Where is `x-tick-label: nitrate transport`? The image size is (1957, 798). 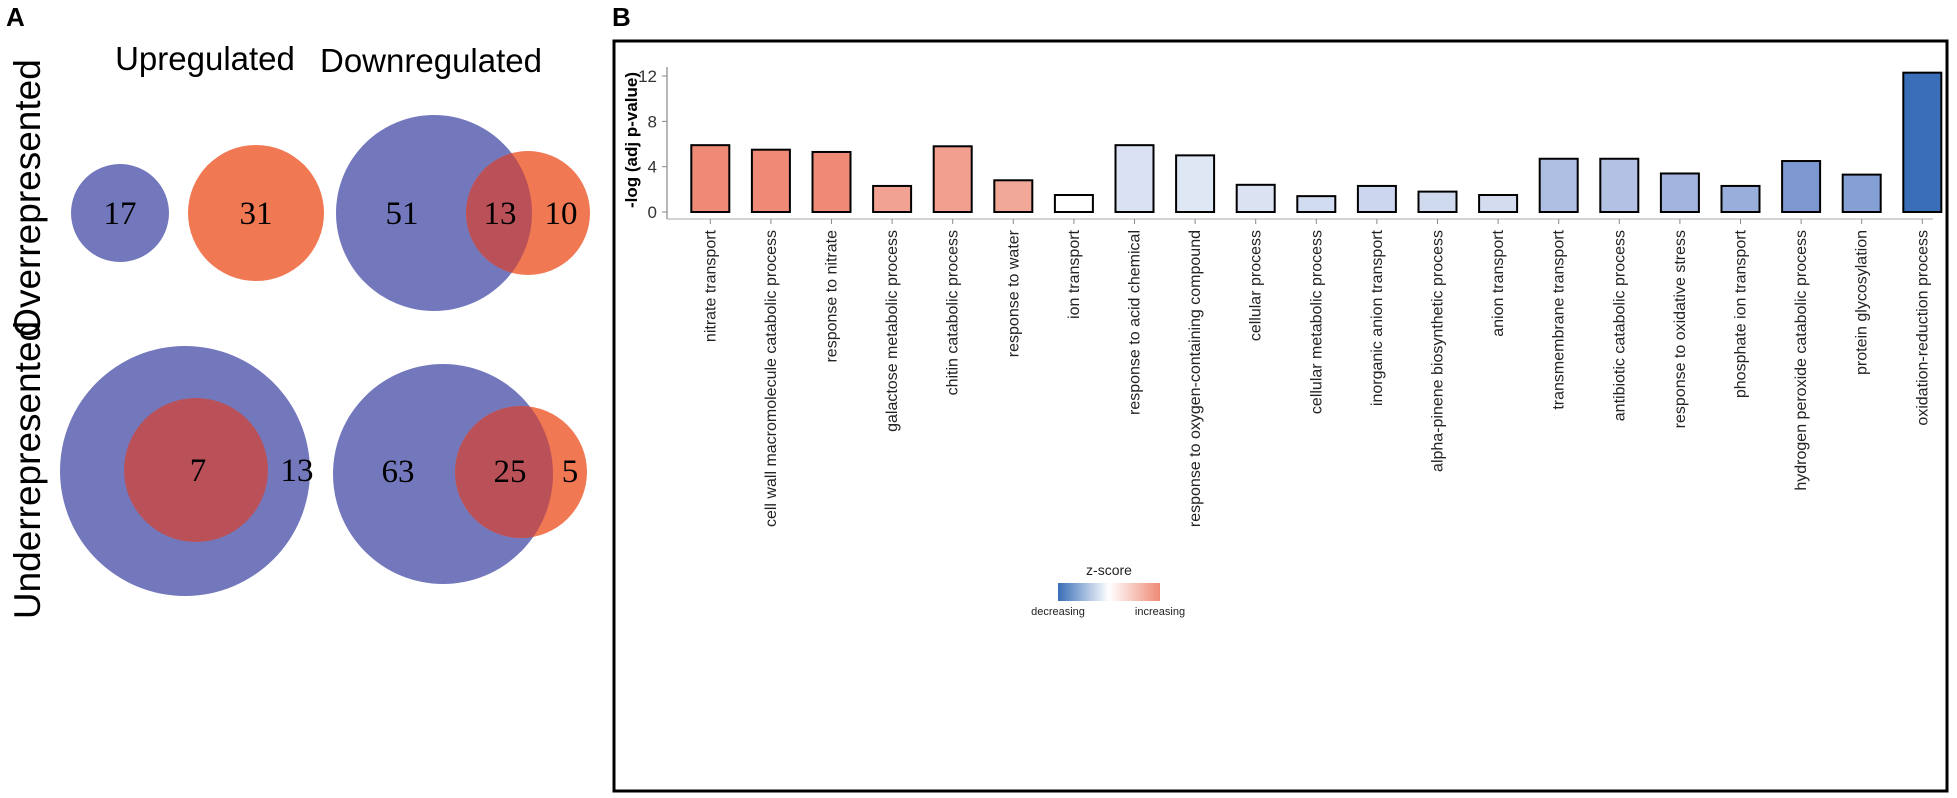 x-tick-label: nitrate transport is located at coordinates (710, 285).